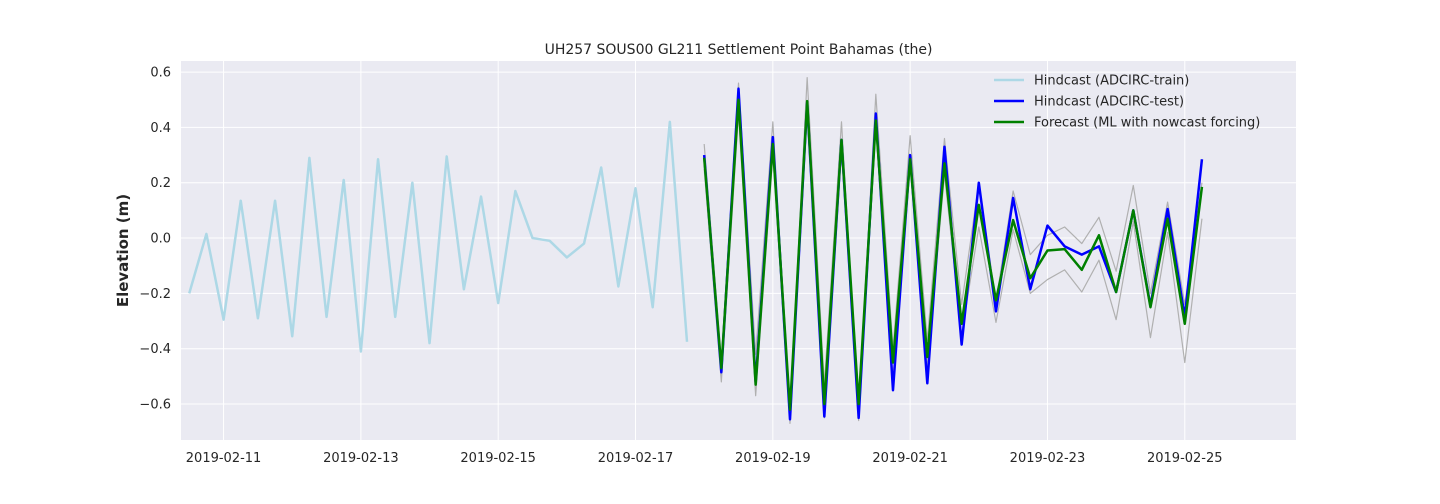 Image resolution: width=1440 pixels, height=504 pixels. What do you see at coordinates (1109, 102) in the screenshot?
I see `legend-label: Hindcast (ADCIRC-test)` at bounding box center [1109, 102].